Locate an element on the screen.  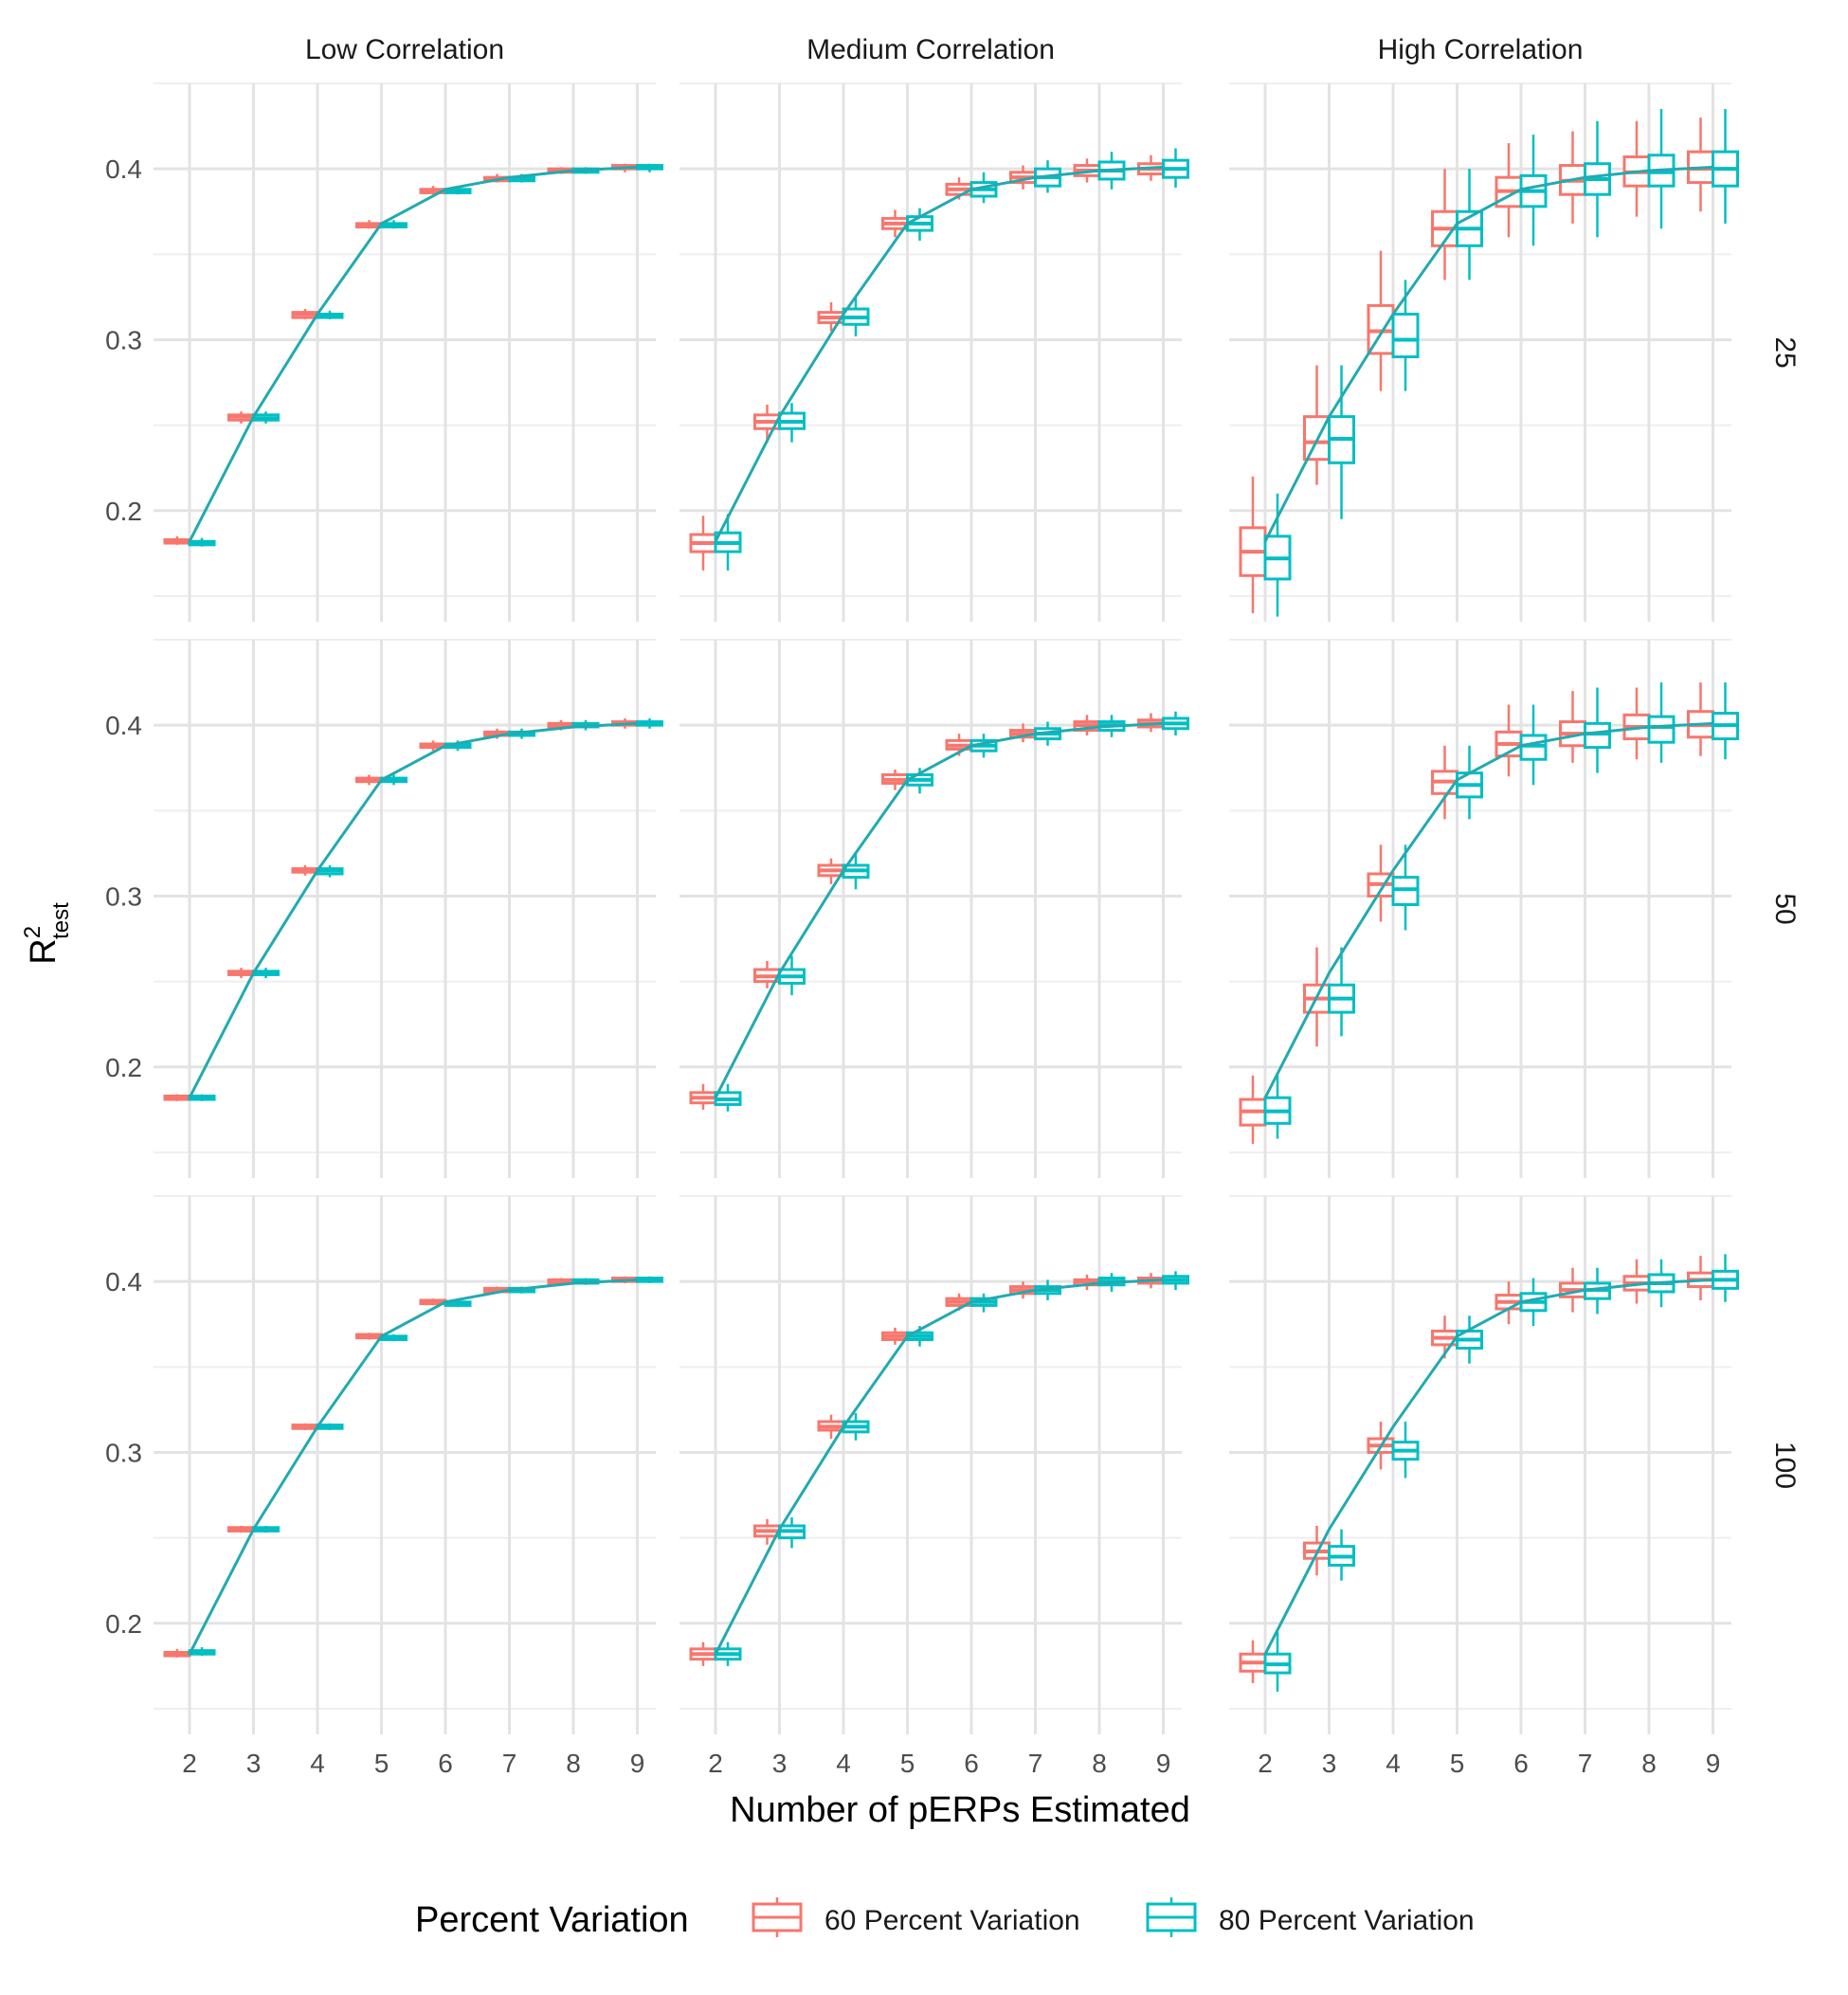
strip-label-row: 25 is located at coordinates (1785, 352).